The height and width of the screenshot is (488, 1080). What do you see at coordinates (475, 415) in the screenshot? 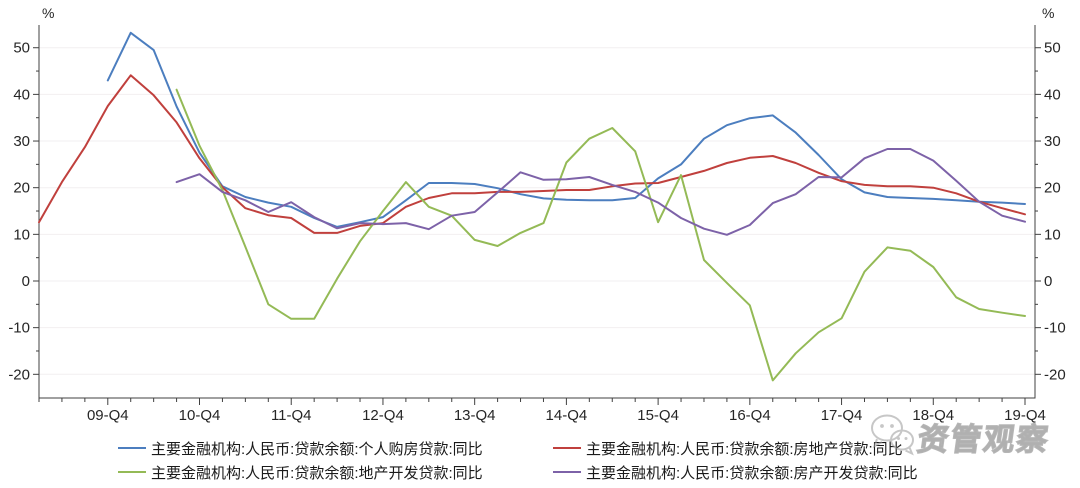
I see `svg-text: 13-Q4` at bounding box center [475, 415].